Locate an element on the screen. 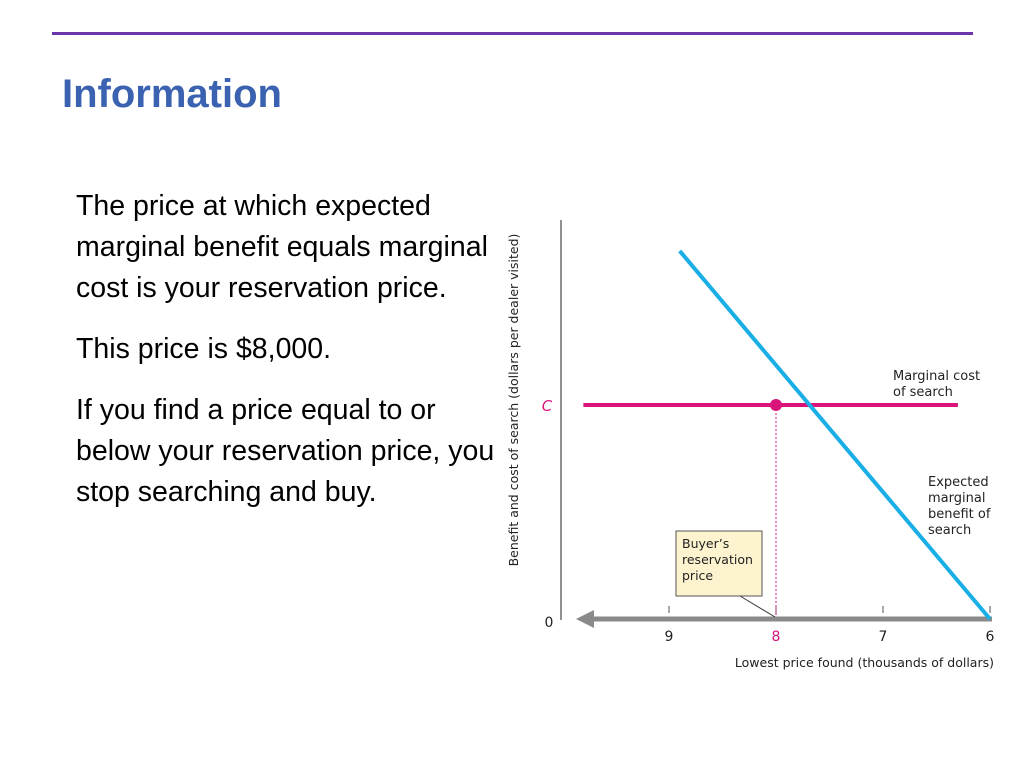 The width and height of the screenshot is (1024, 768). x-tick-label-8: 8 is located at coordinates (776, 637).